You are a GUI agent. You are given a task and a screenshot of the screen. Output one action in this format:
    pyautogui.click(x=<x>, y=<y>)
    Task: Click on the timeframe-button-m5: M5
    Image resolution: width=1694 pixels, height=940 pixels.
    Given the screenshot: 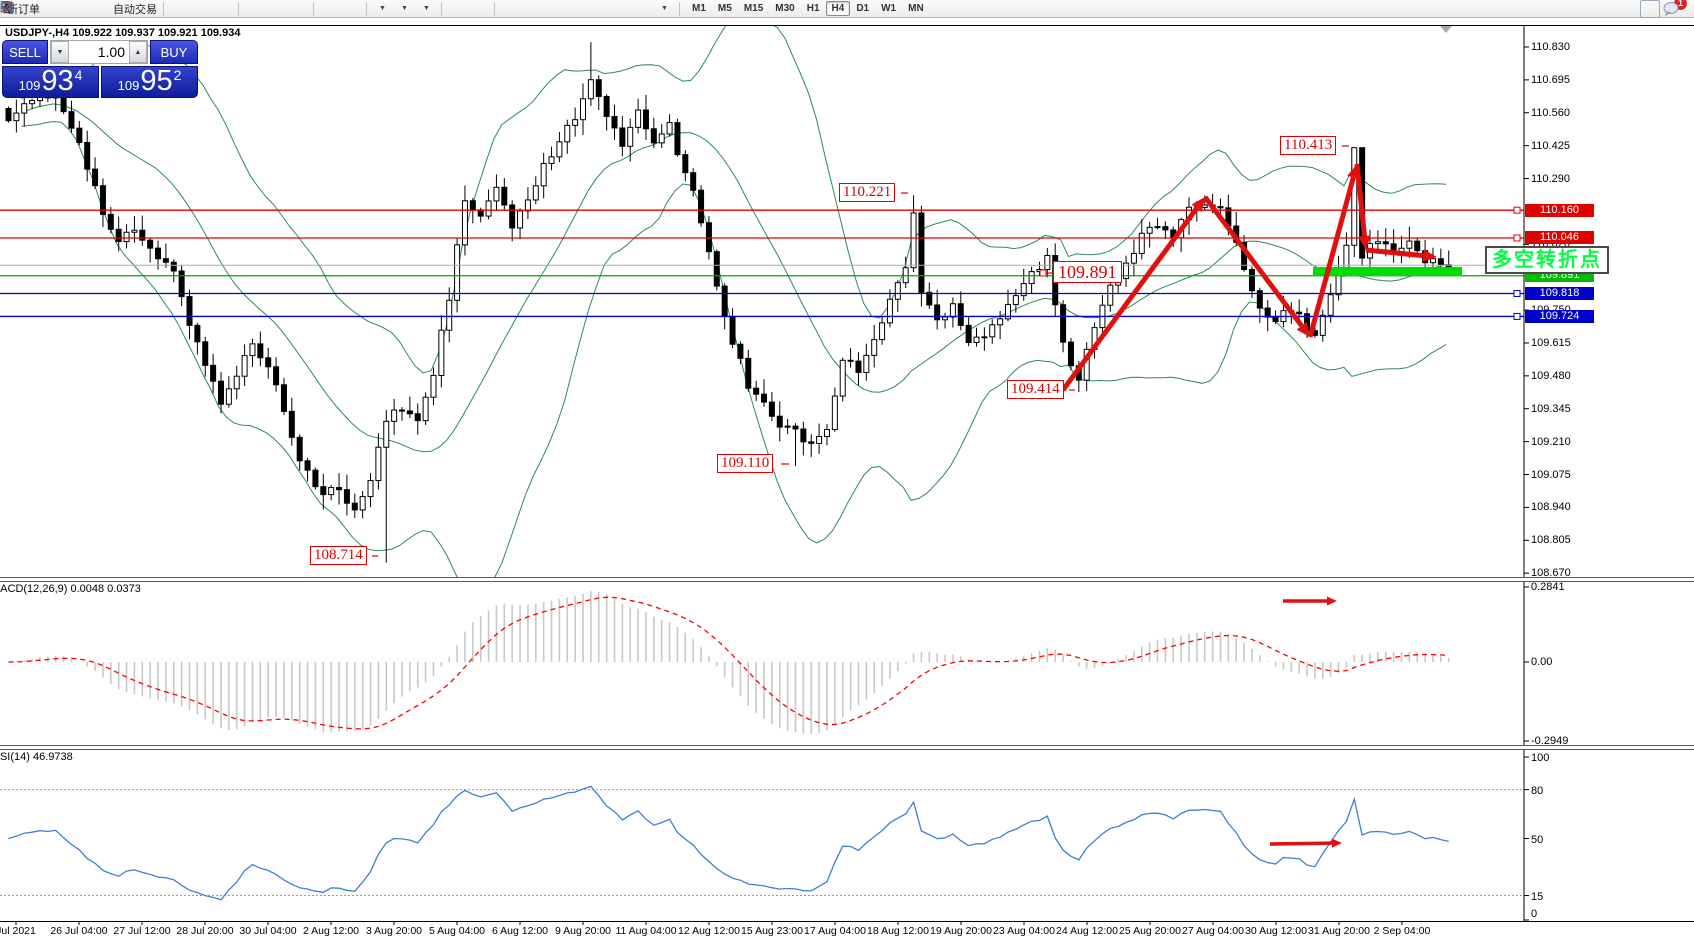 What is the action you would take?
    pyautogui.click(x=724, y=8)
    